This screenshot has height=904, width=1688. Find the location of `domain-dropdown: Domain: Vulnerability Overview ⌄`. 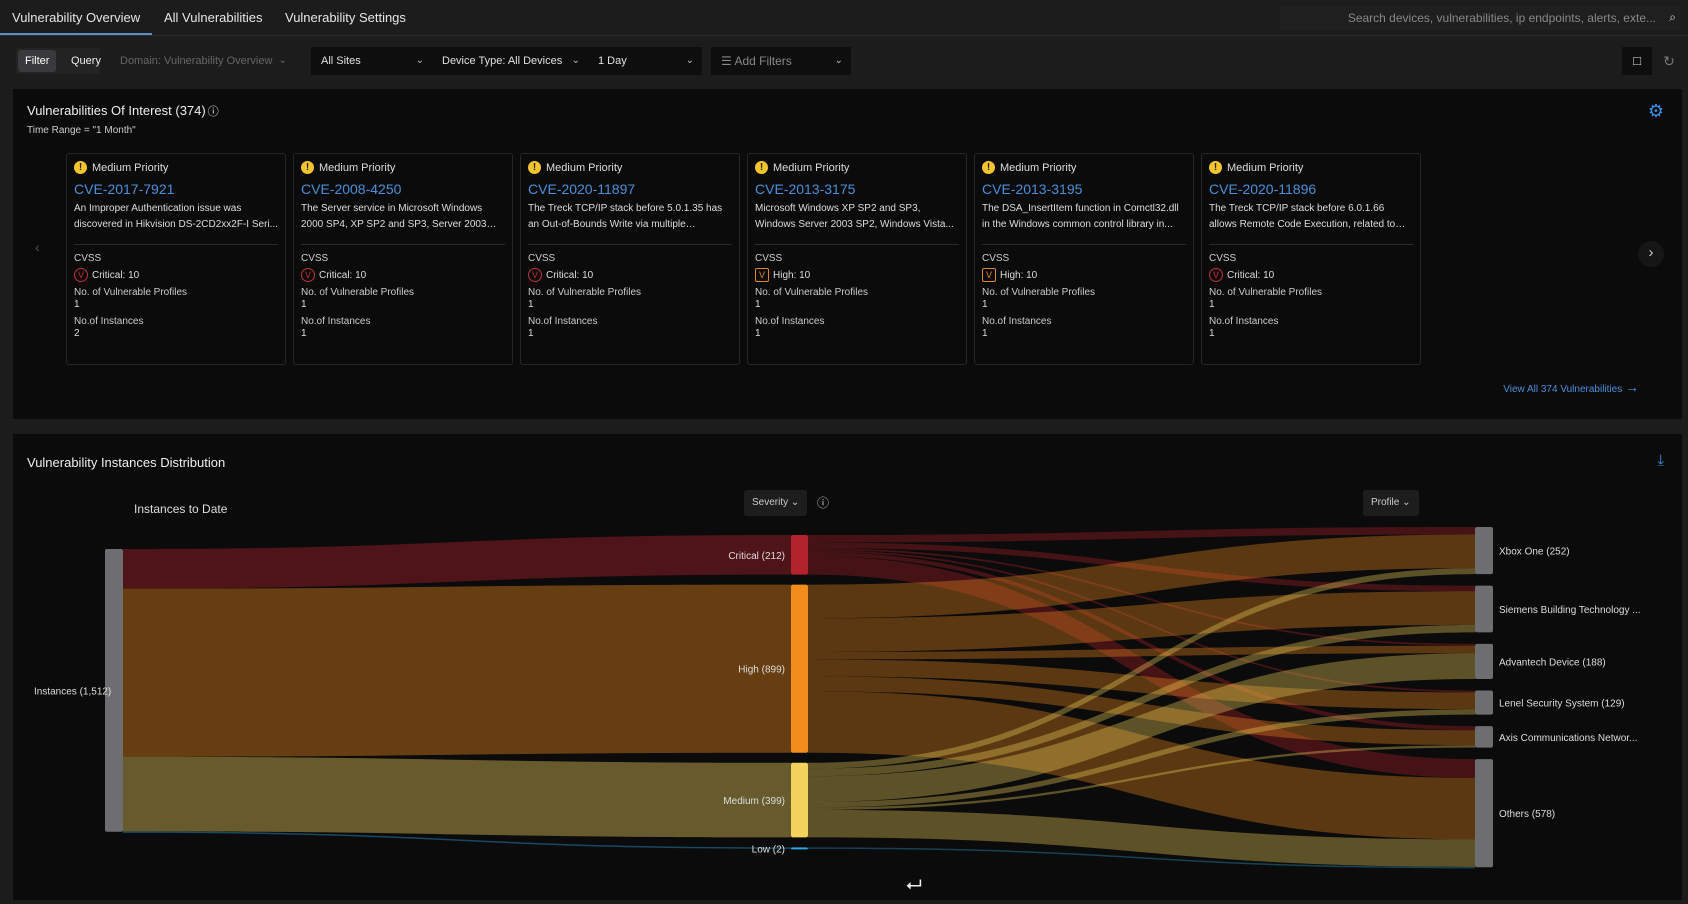

domain-dropdown: Domain: Vulnerability Overview ⌄ is located at coordinates (205, 61).